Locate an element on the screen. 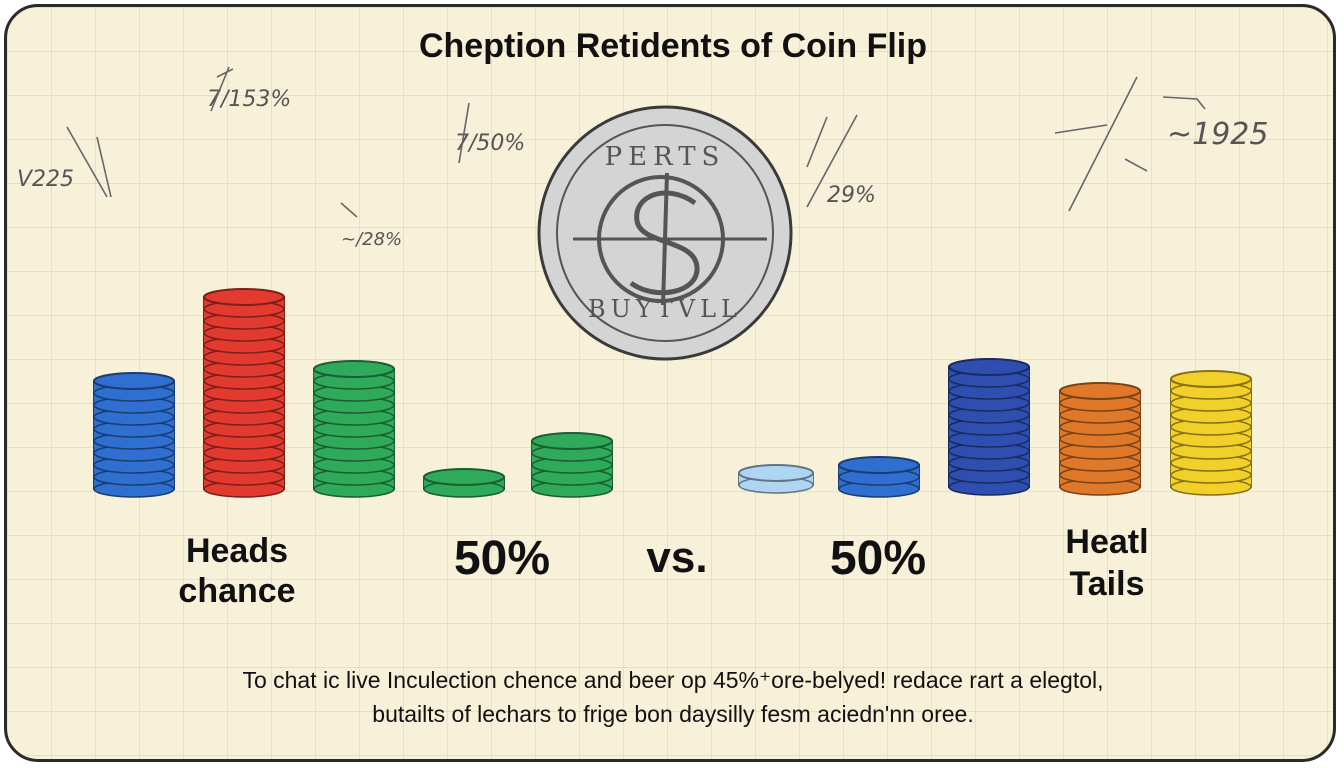 Image resolution: width=1344 pixels, height=768 pixels. yellow-stack is located at coordinates (1211, 433).